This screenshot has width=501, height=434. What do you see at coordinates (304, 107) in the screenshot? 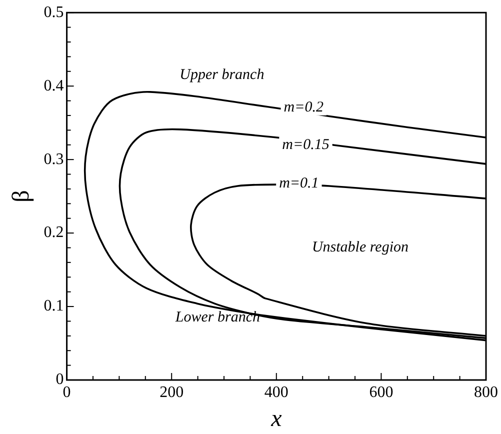
I see `annotation: m=0.2` at bounding box center [304, 107].